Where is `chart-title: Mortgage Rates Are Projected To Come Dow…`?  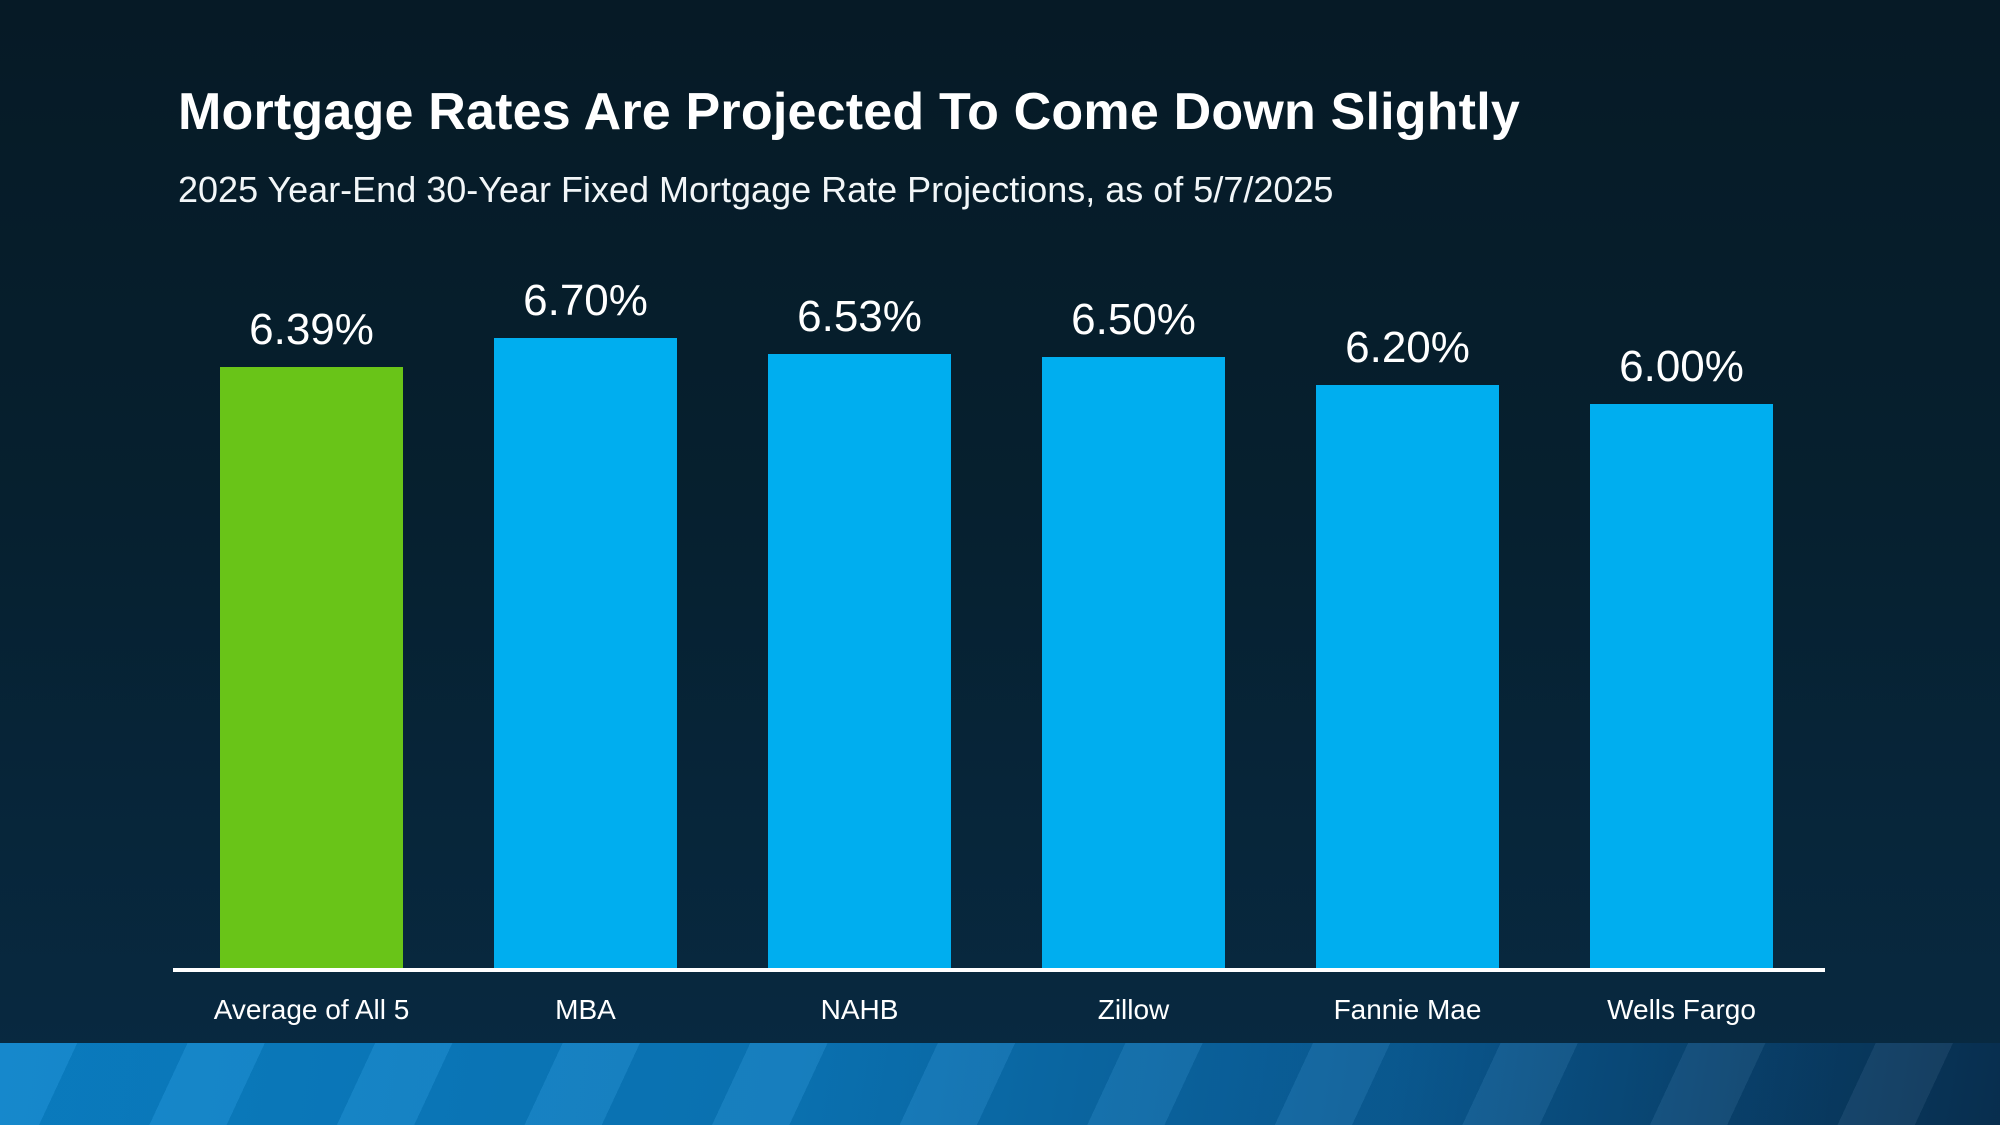 chart-title: Mortgage Rates Are Projected To Come Dow… is located at coordinates (849, 112).